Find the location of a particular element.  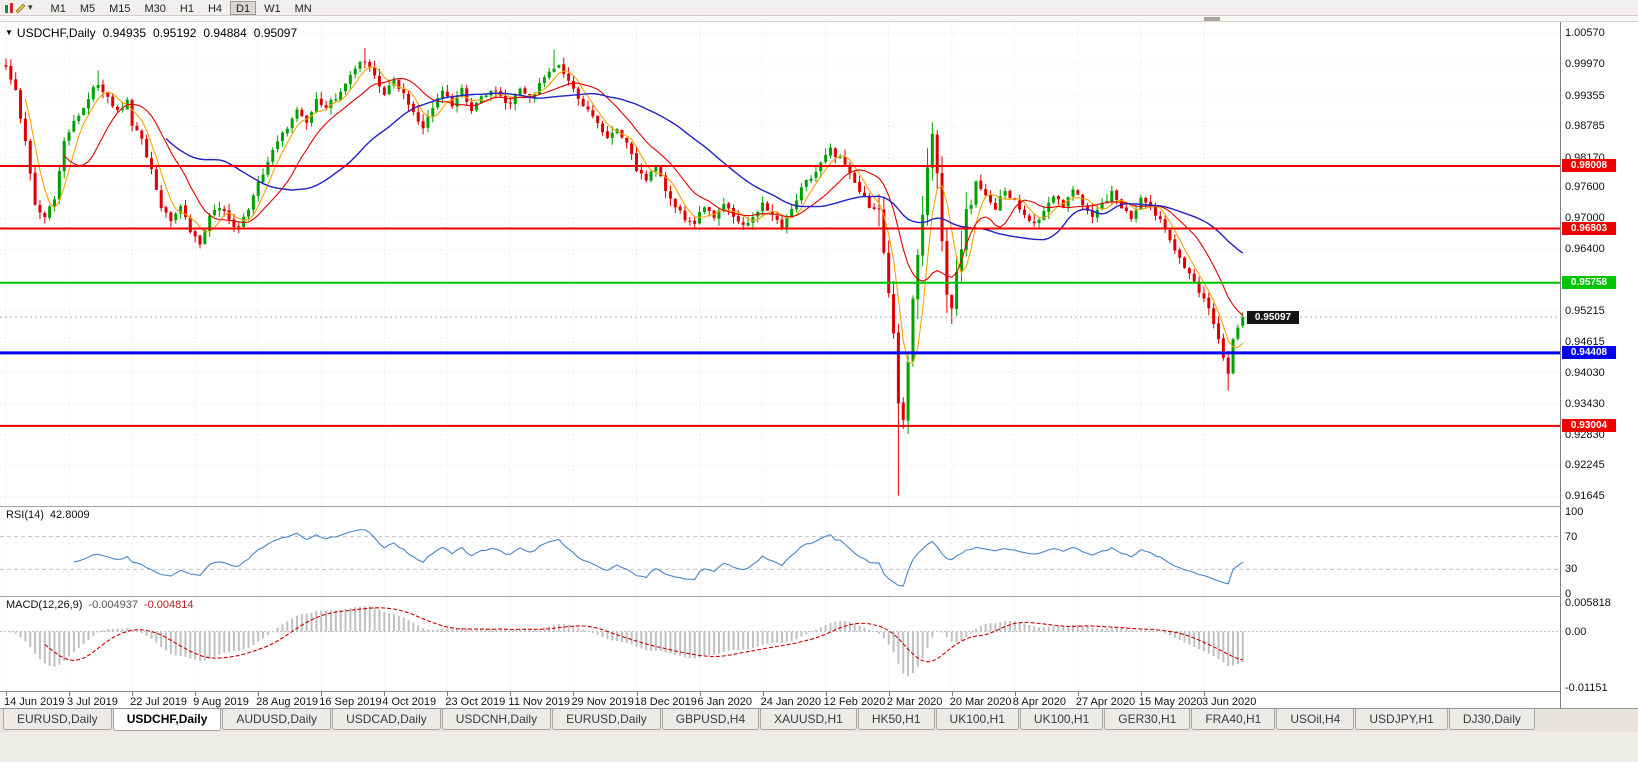

hline-price-badge-0.93004: 0.93004 is located at coordinates (1589, 426).